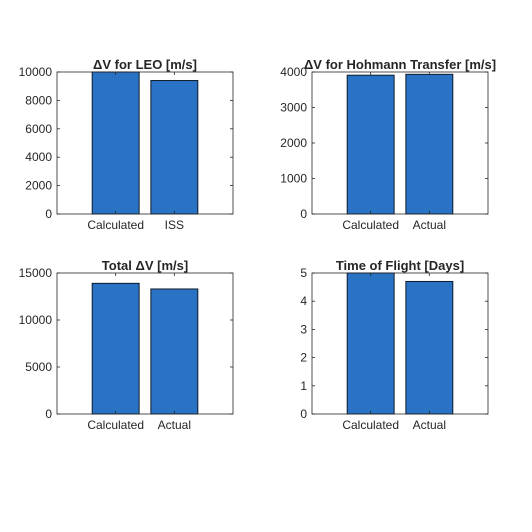 Image resolution: width=532 pixels, height=532 pixels. Describe the element at coordinates (400, 265) in the screenshot. I see `chart-title: Time of Flight [Days]` at that location.